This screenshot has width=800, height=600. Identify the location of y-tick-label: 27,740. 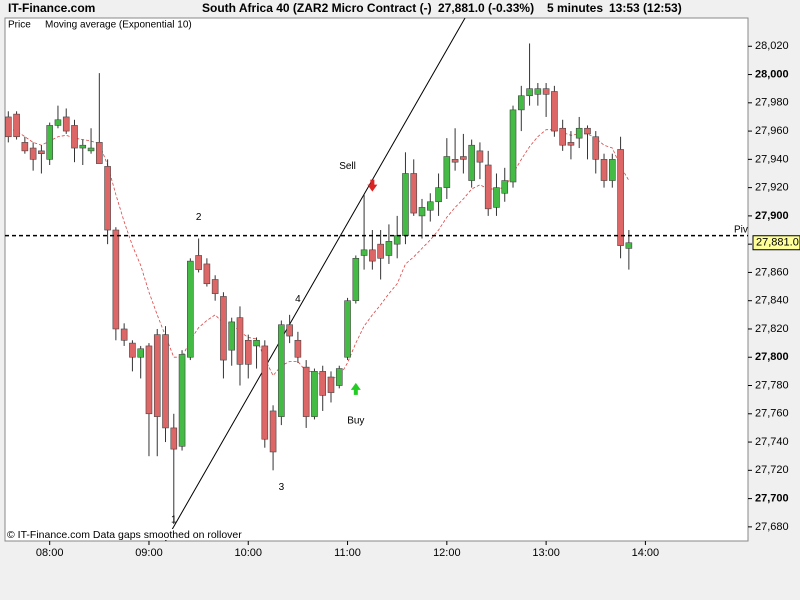
(772, 442).